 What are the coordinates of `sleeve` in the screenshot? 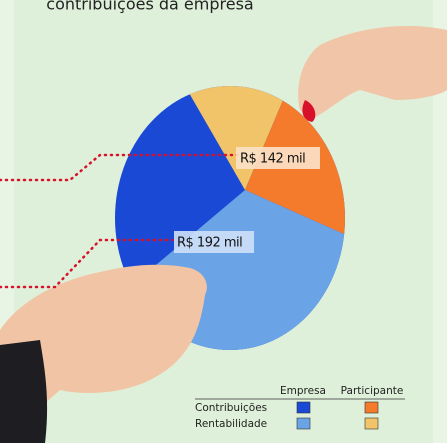 It's located at (24, 391).